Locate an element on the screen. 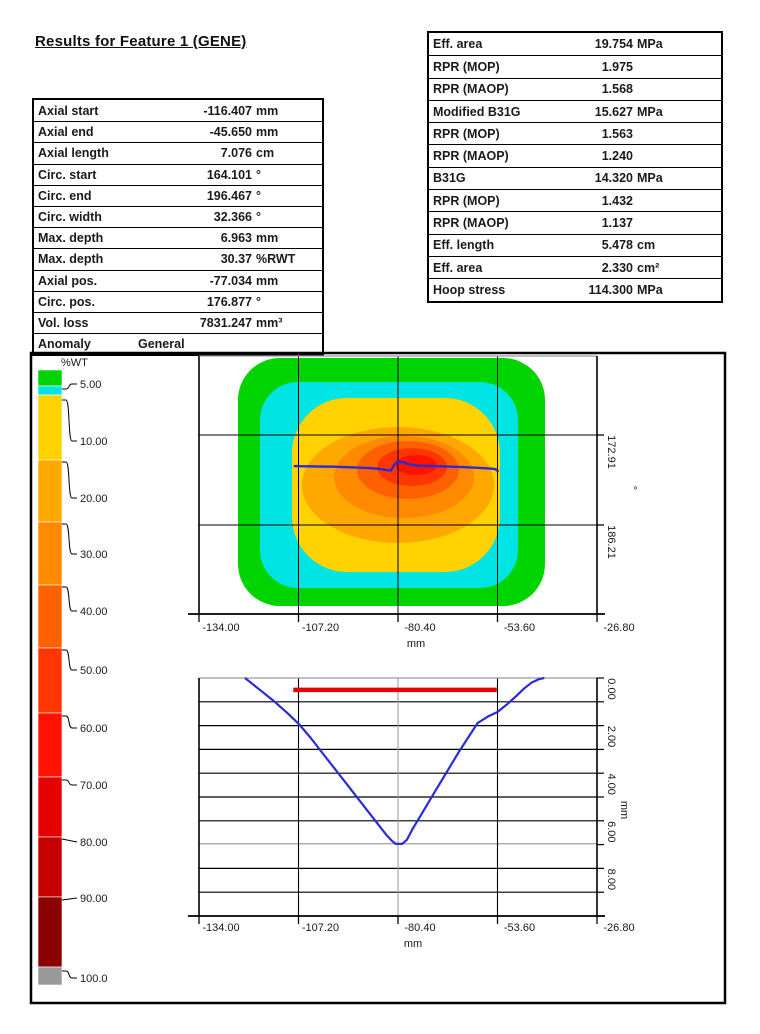 Image resolution: width=760 pixels, height=1034 pixels. legend-tick-label: 80.00 is located at coordinates (94, 843).